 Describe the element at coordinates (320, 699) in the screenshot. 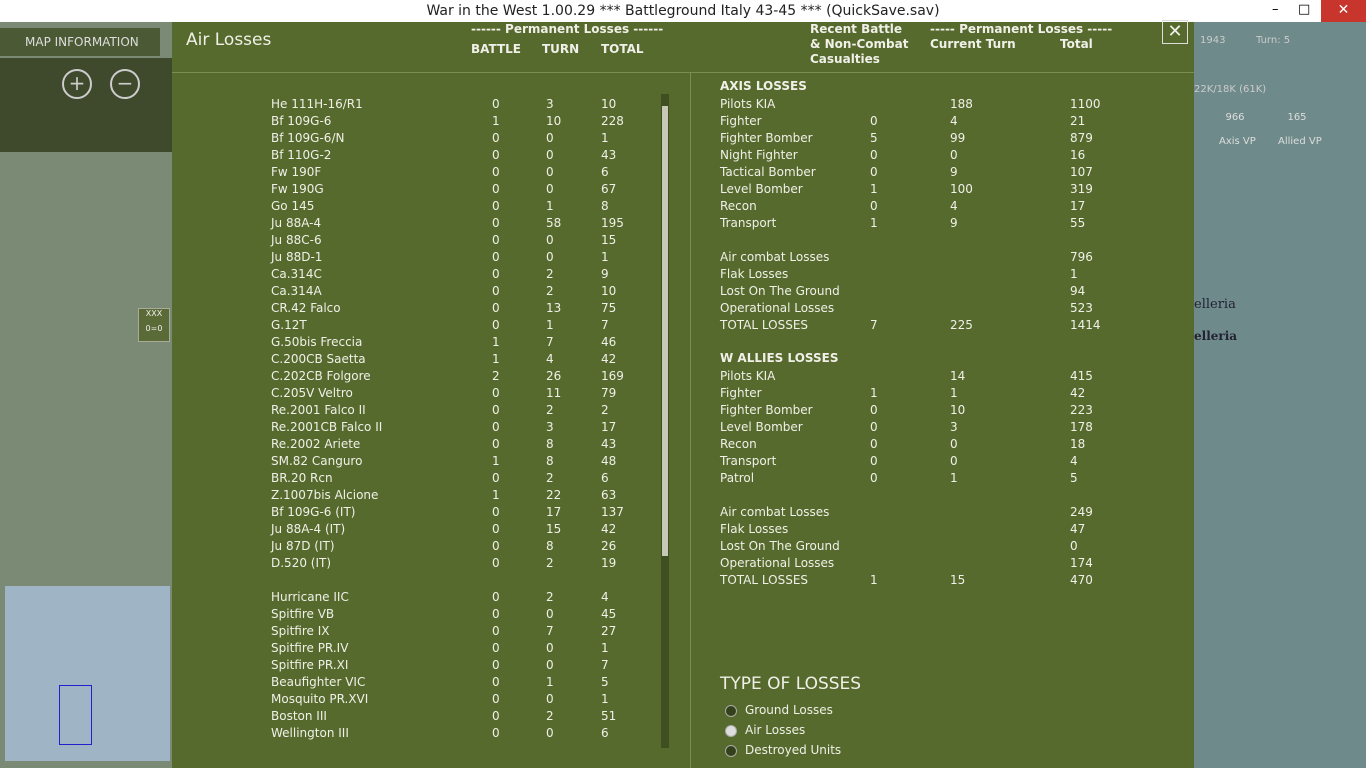

I see `row-label: Mosquito PR.XVI` at that location.